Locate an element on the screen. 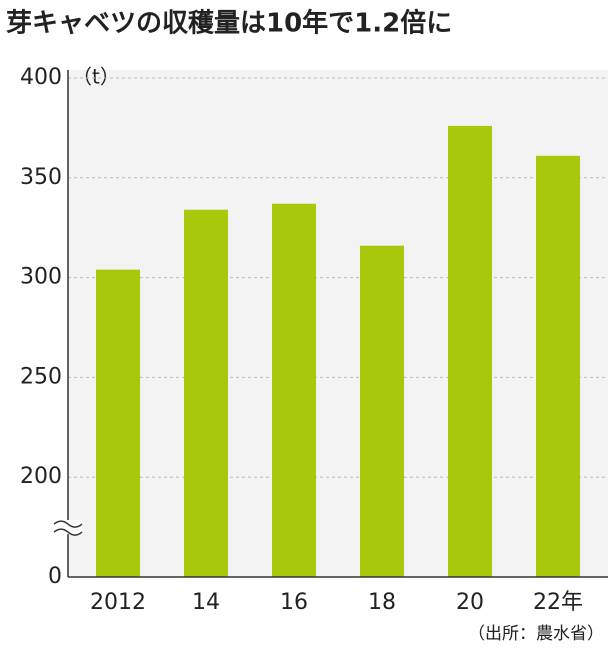 The height and width of the screenshot is (650, 610). chart-title: 芽キャベツの収穫量は10年で1.2倍に is located at coordinates (229, 23).